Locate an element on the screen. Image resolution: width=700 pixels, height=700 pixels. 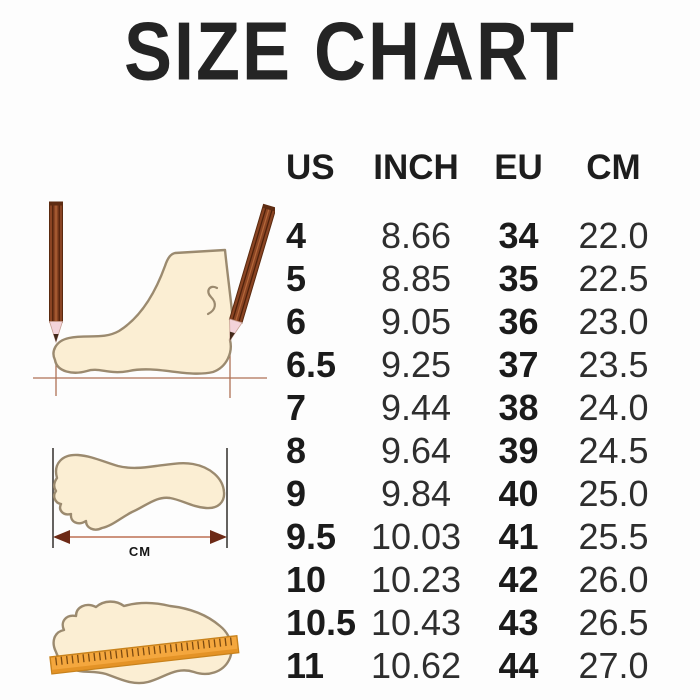
table-row: 6 9.05 36 23.0 is located at coordinates (476, 321).